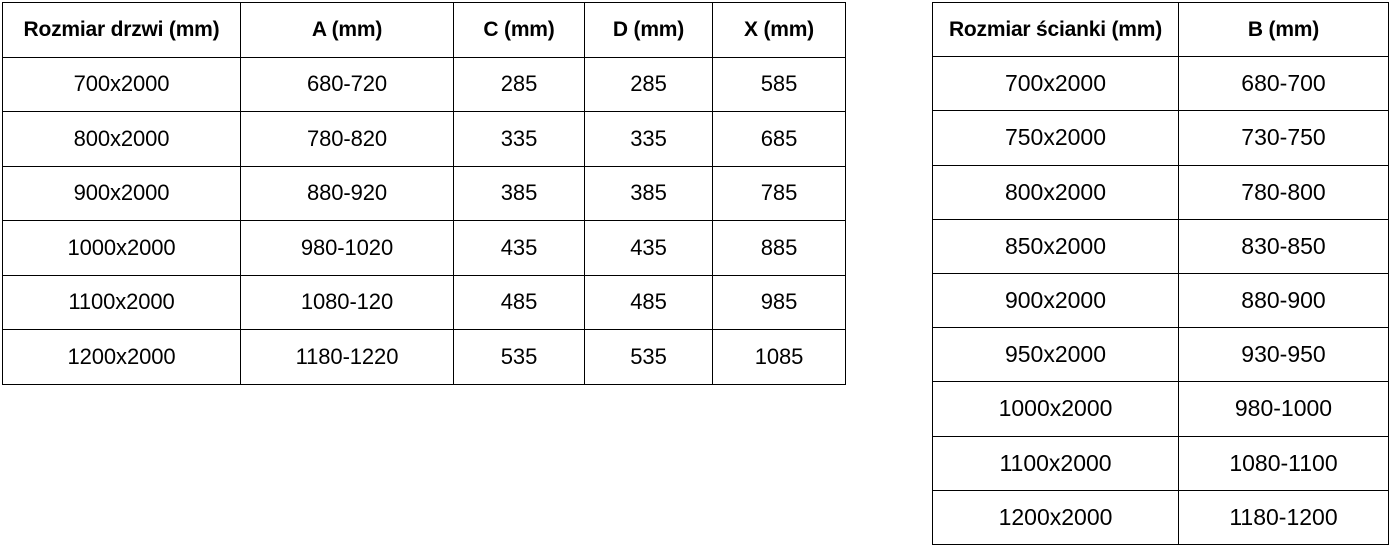  What do you see at coordinates (779, 357) in the screenshot?
I see `cell-x: 1085` at bounding box center [779, 357].